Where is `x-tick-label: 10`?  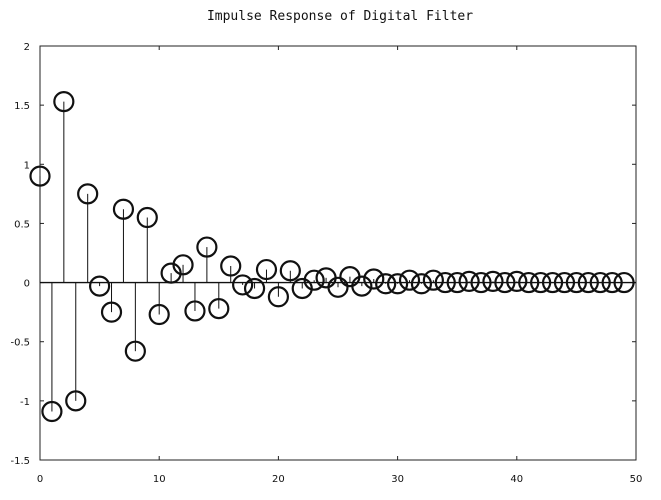 x-tick-label: 10 is located at coordinates (159, 479).